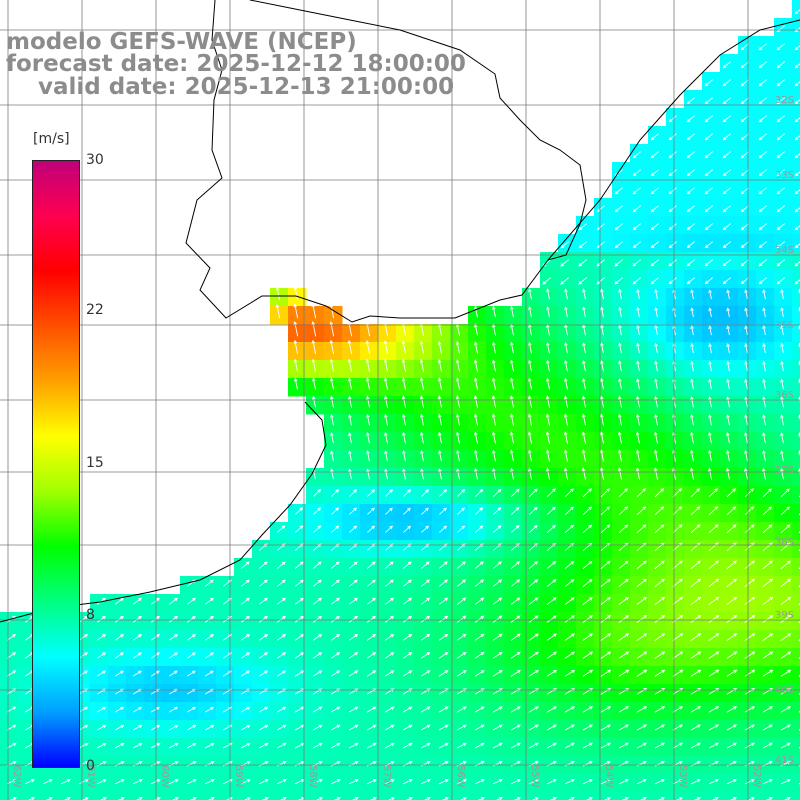 Image resolution: width=800 pixels, height=800 pixels. What do you see at coordinates (181, 42) in the screenshot?
I see `map-title: modelo GEFS-WAVE (NCEP)` at bounding box center [181, 42].